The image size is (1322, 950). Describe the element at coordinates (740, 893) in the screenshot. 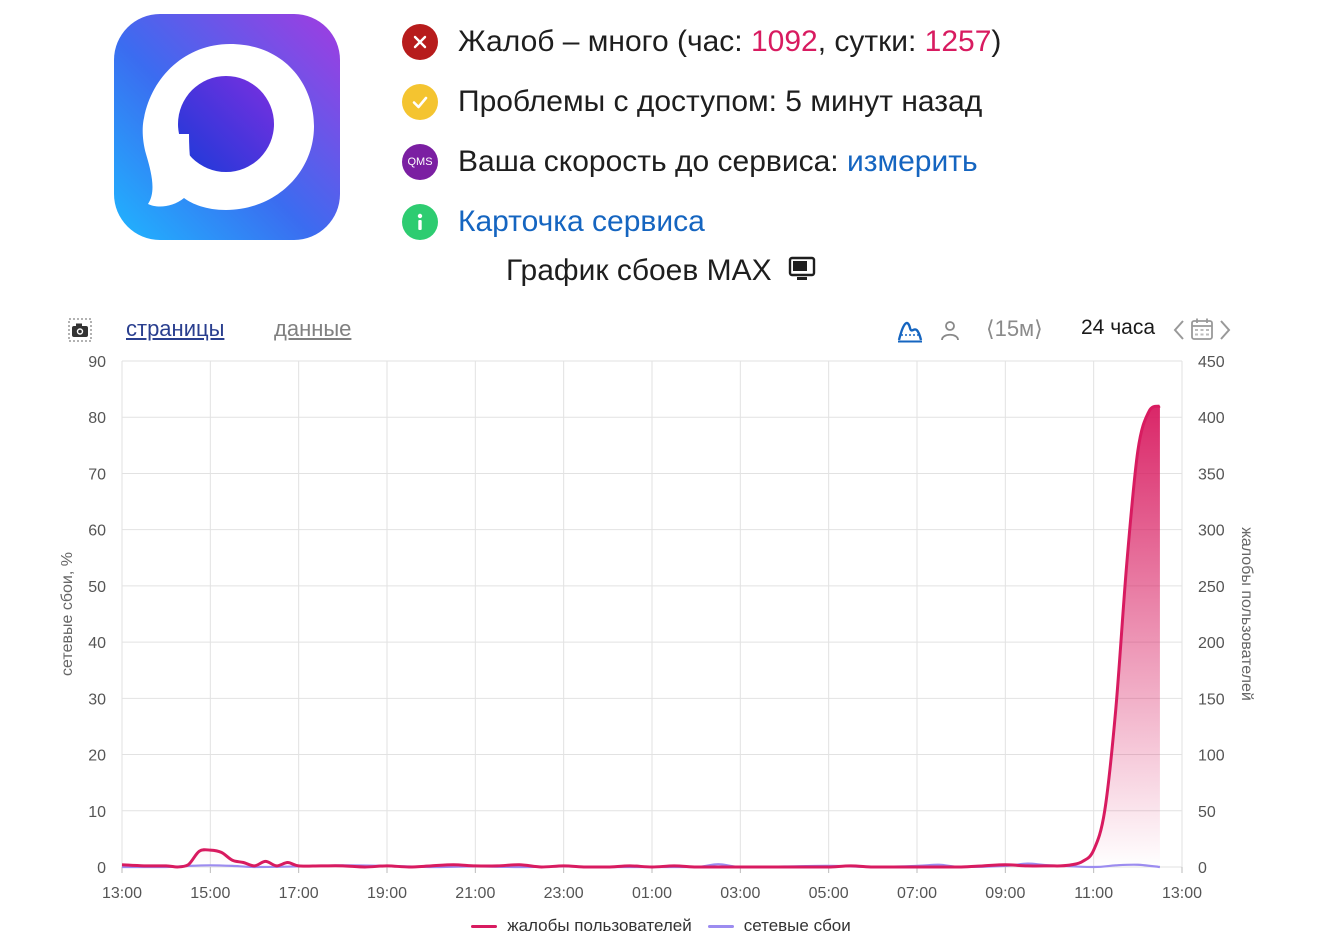

I see `x-tick-label: 03:00` at that location.